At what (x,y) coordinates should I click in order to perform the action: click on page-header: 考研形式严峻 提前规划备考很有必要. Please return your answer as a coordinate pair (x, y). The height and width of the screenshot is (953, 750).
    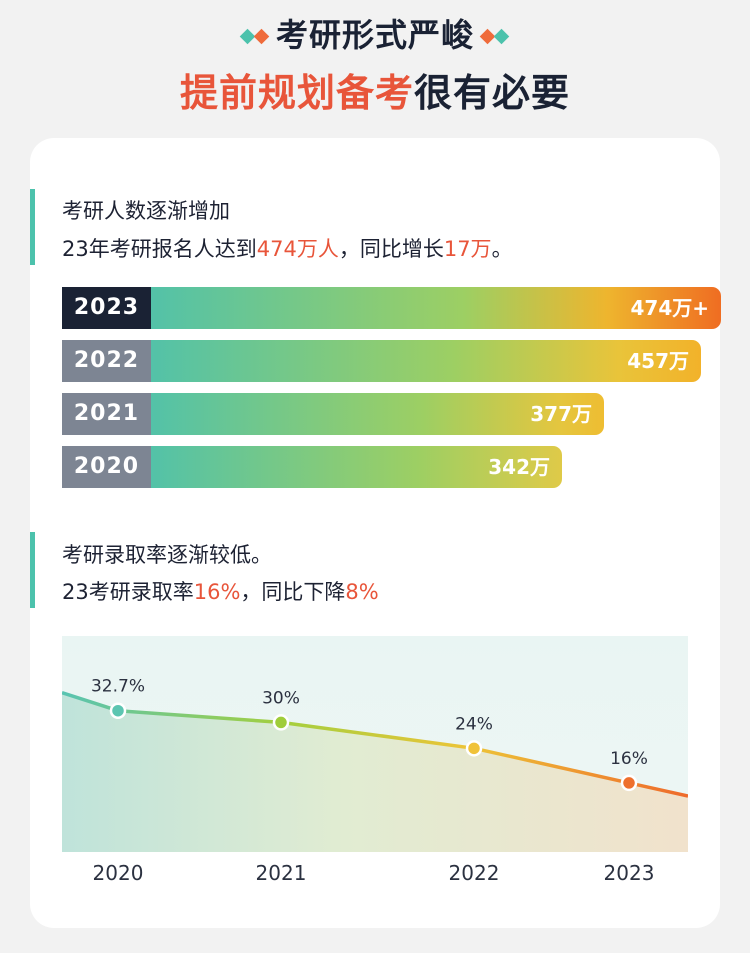
    Looking at the image, I should click on (375, 65).